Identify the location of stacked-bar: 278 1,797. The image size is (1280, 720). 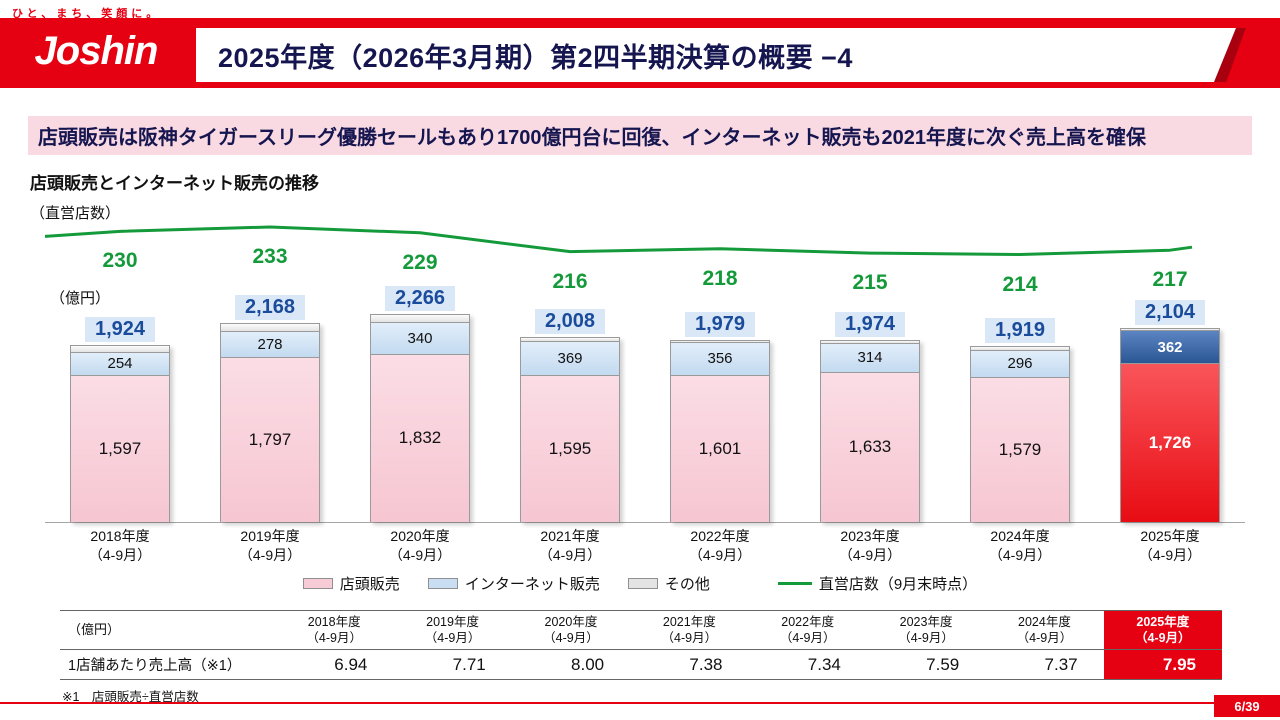
(270, 422).